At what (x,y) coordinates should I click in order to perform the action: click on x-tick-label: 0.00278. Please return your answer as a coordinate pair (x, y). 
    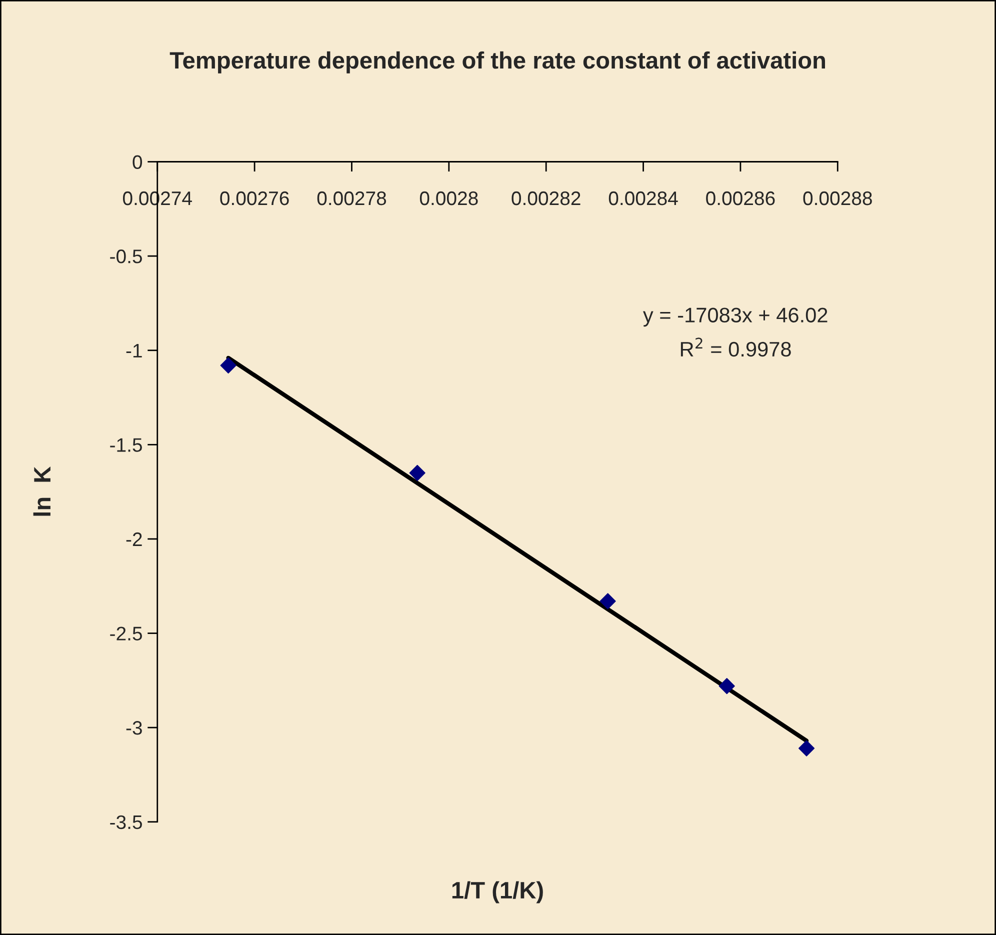
    Looking at the image, I should click on (351, 198).